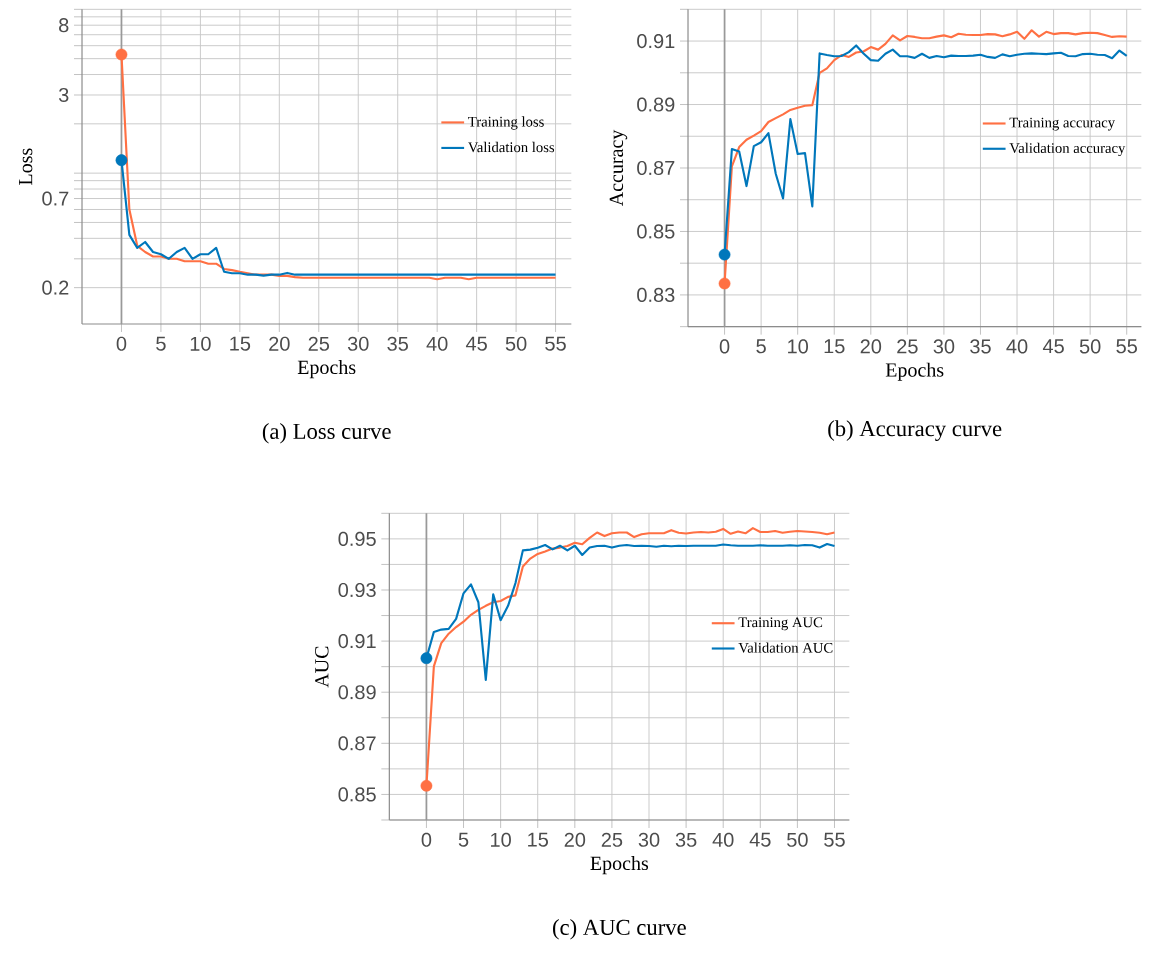 This screenshot has width=1156, height=956. Describe the element at coordinates (322, 667) in the screenshot. I see `y-axis-title: AUC` at that location.